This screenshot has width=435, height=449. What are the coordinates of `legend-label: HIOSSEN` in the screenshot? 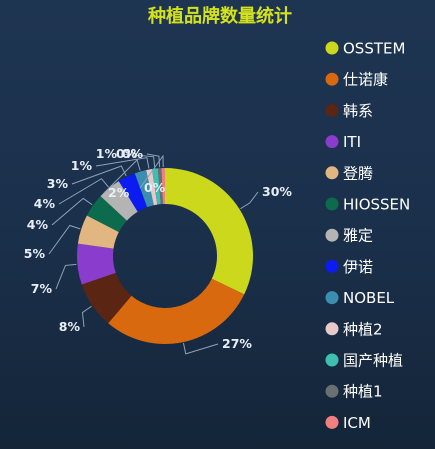 It's located at (376, 205).